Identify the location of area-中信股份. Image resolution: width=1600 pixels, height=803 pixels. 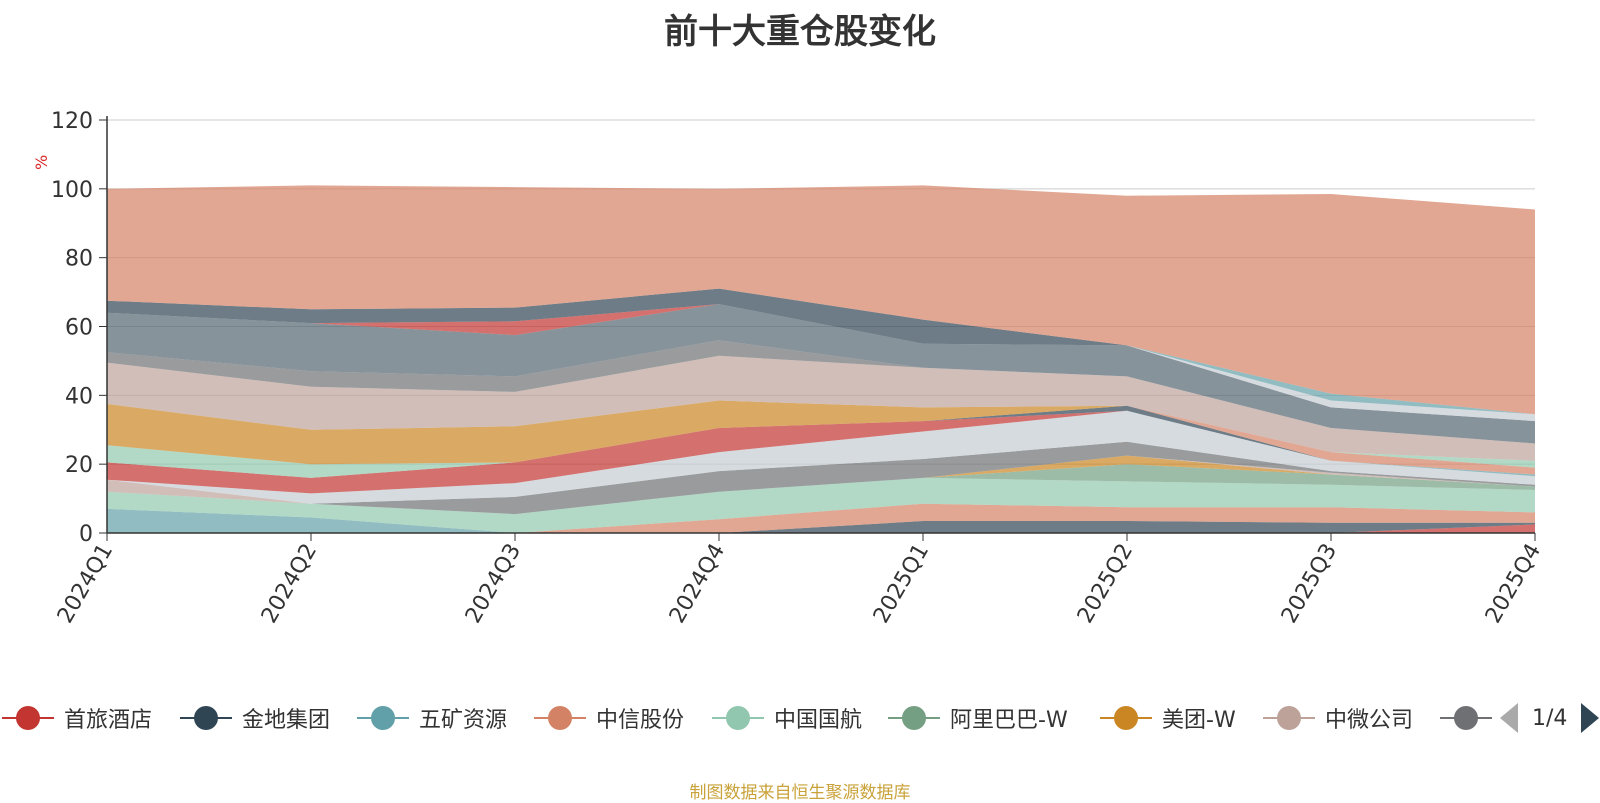
(821, 518).